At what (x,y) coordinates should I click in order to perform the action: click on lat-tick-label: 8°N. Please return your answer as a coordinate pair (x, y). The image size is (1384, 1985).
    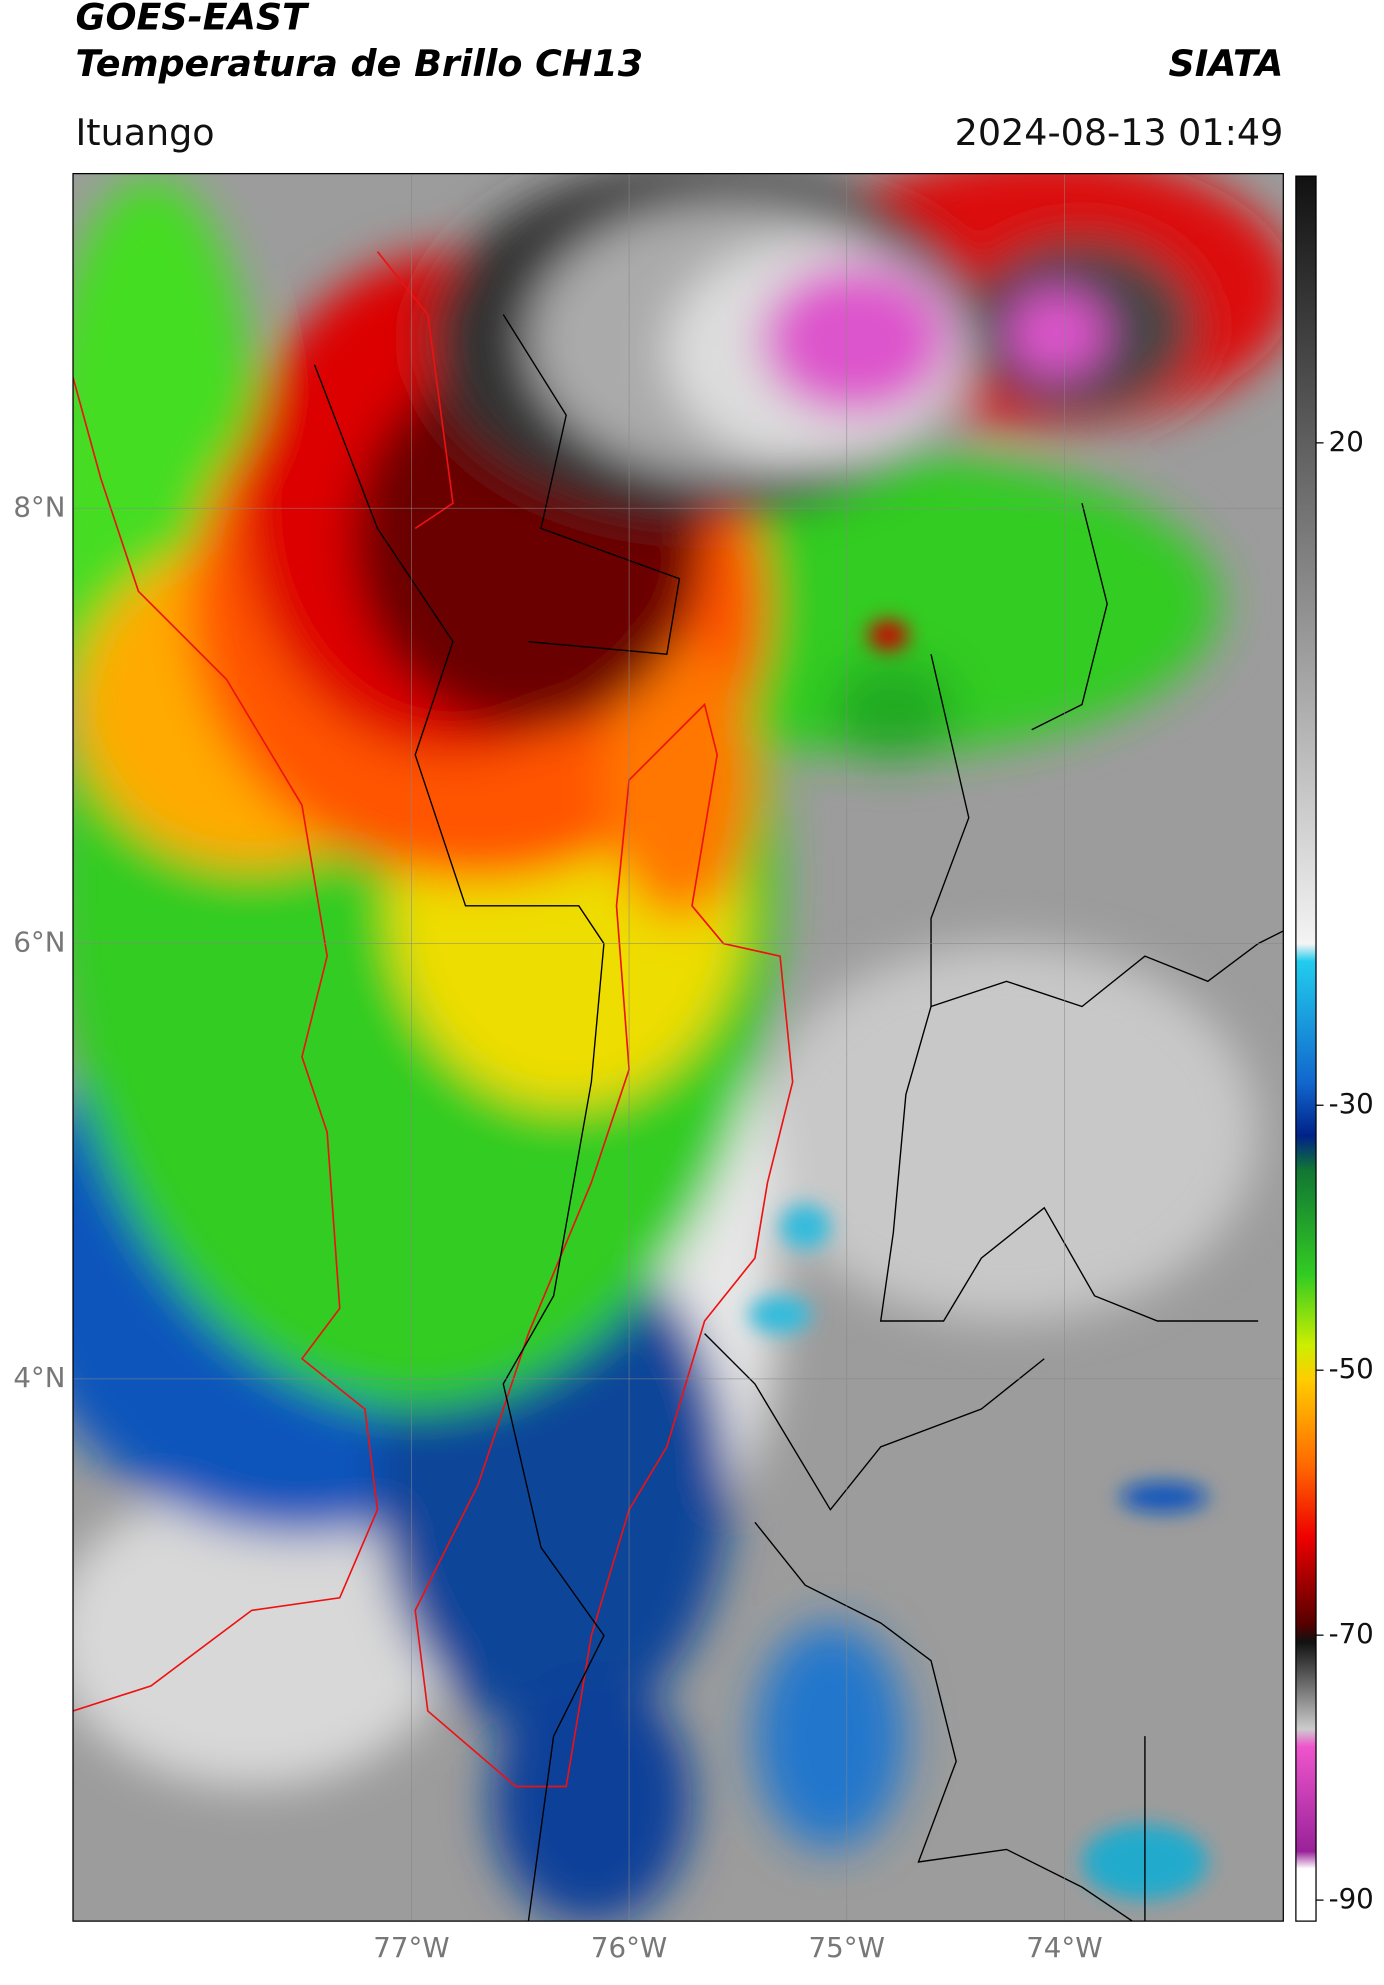
    Looking at the image, I should click on (39, 506).